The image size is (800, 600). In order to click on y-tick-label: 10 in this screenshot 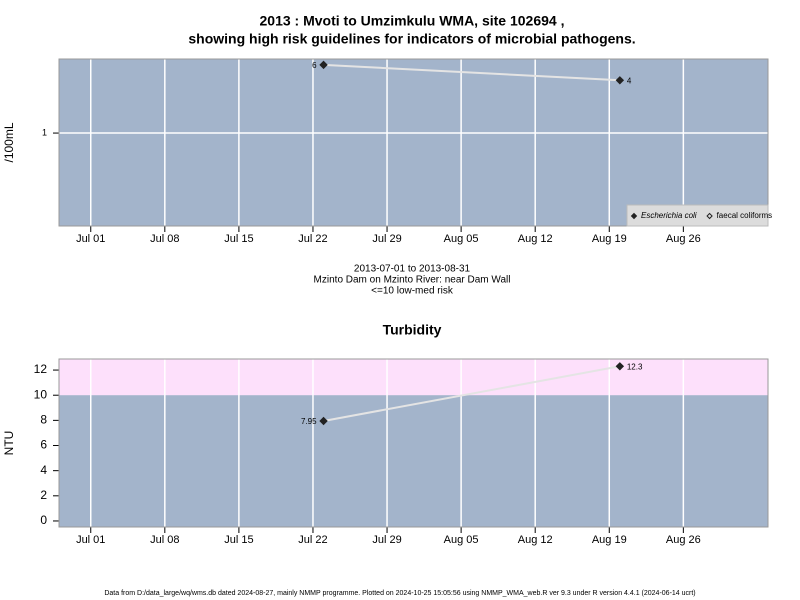, I will do `click(41, 394)`.